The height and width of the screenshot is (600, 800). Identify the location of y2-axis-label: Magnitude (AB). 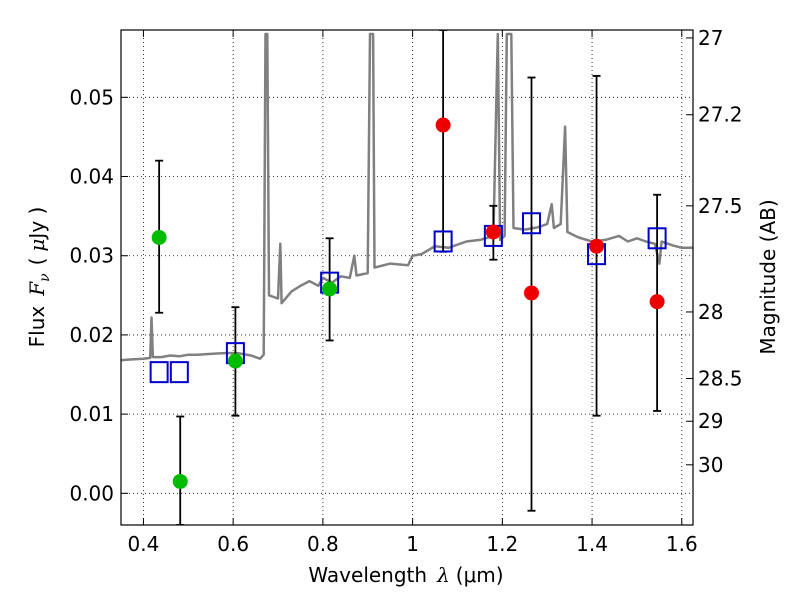
(768, 276).